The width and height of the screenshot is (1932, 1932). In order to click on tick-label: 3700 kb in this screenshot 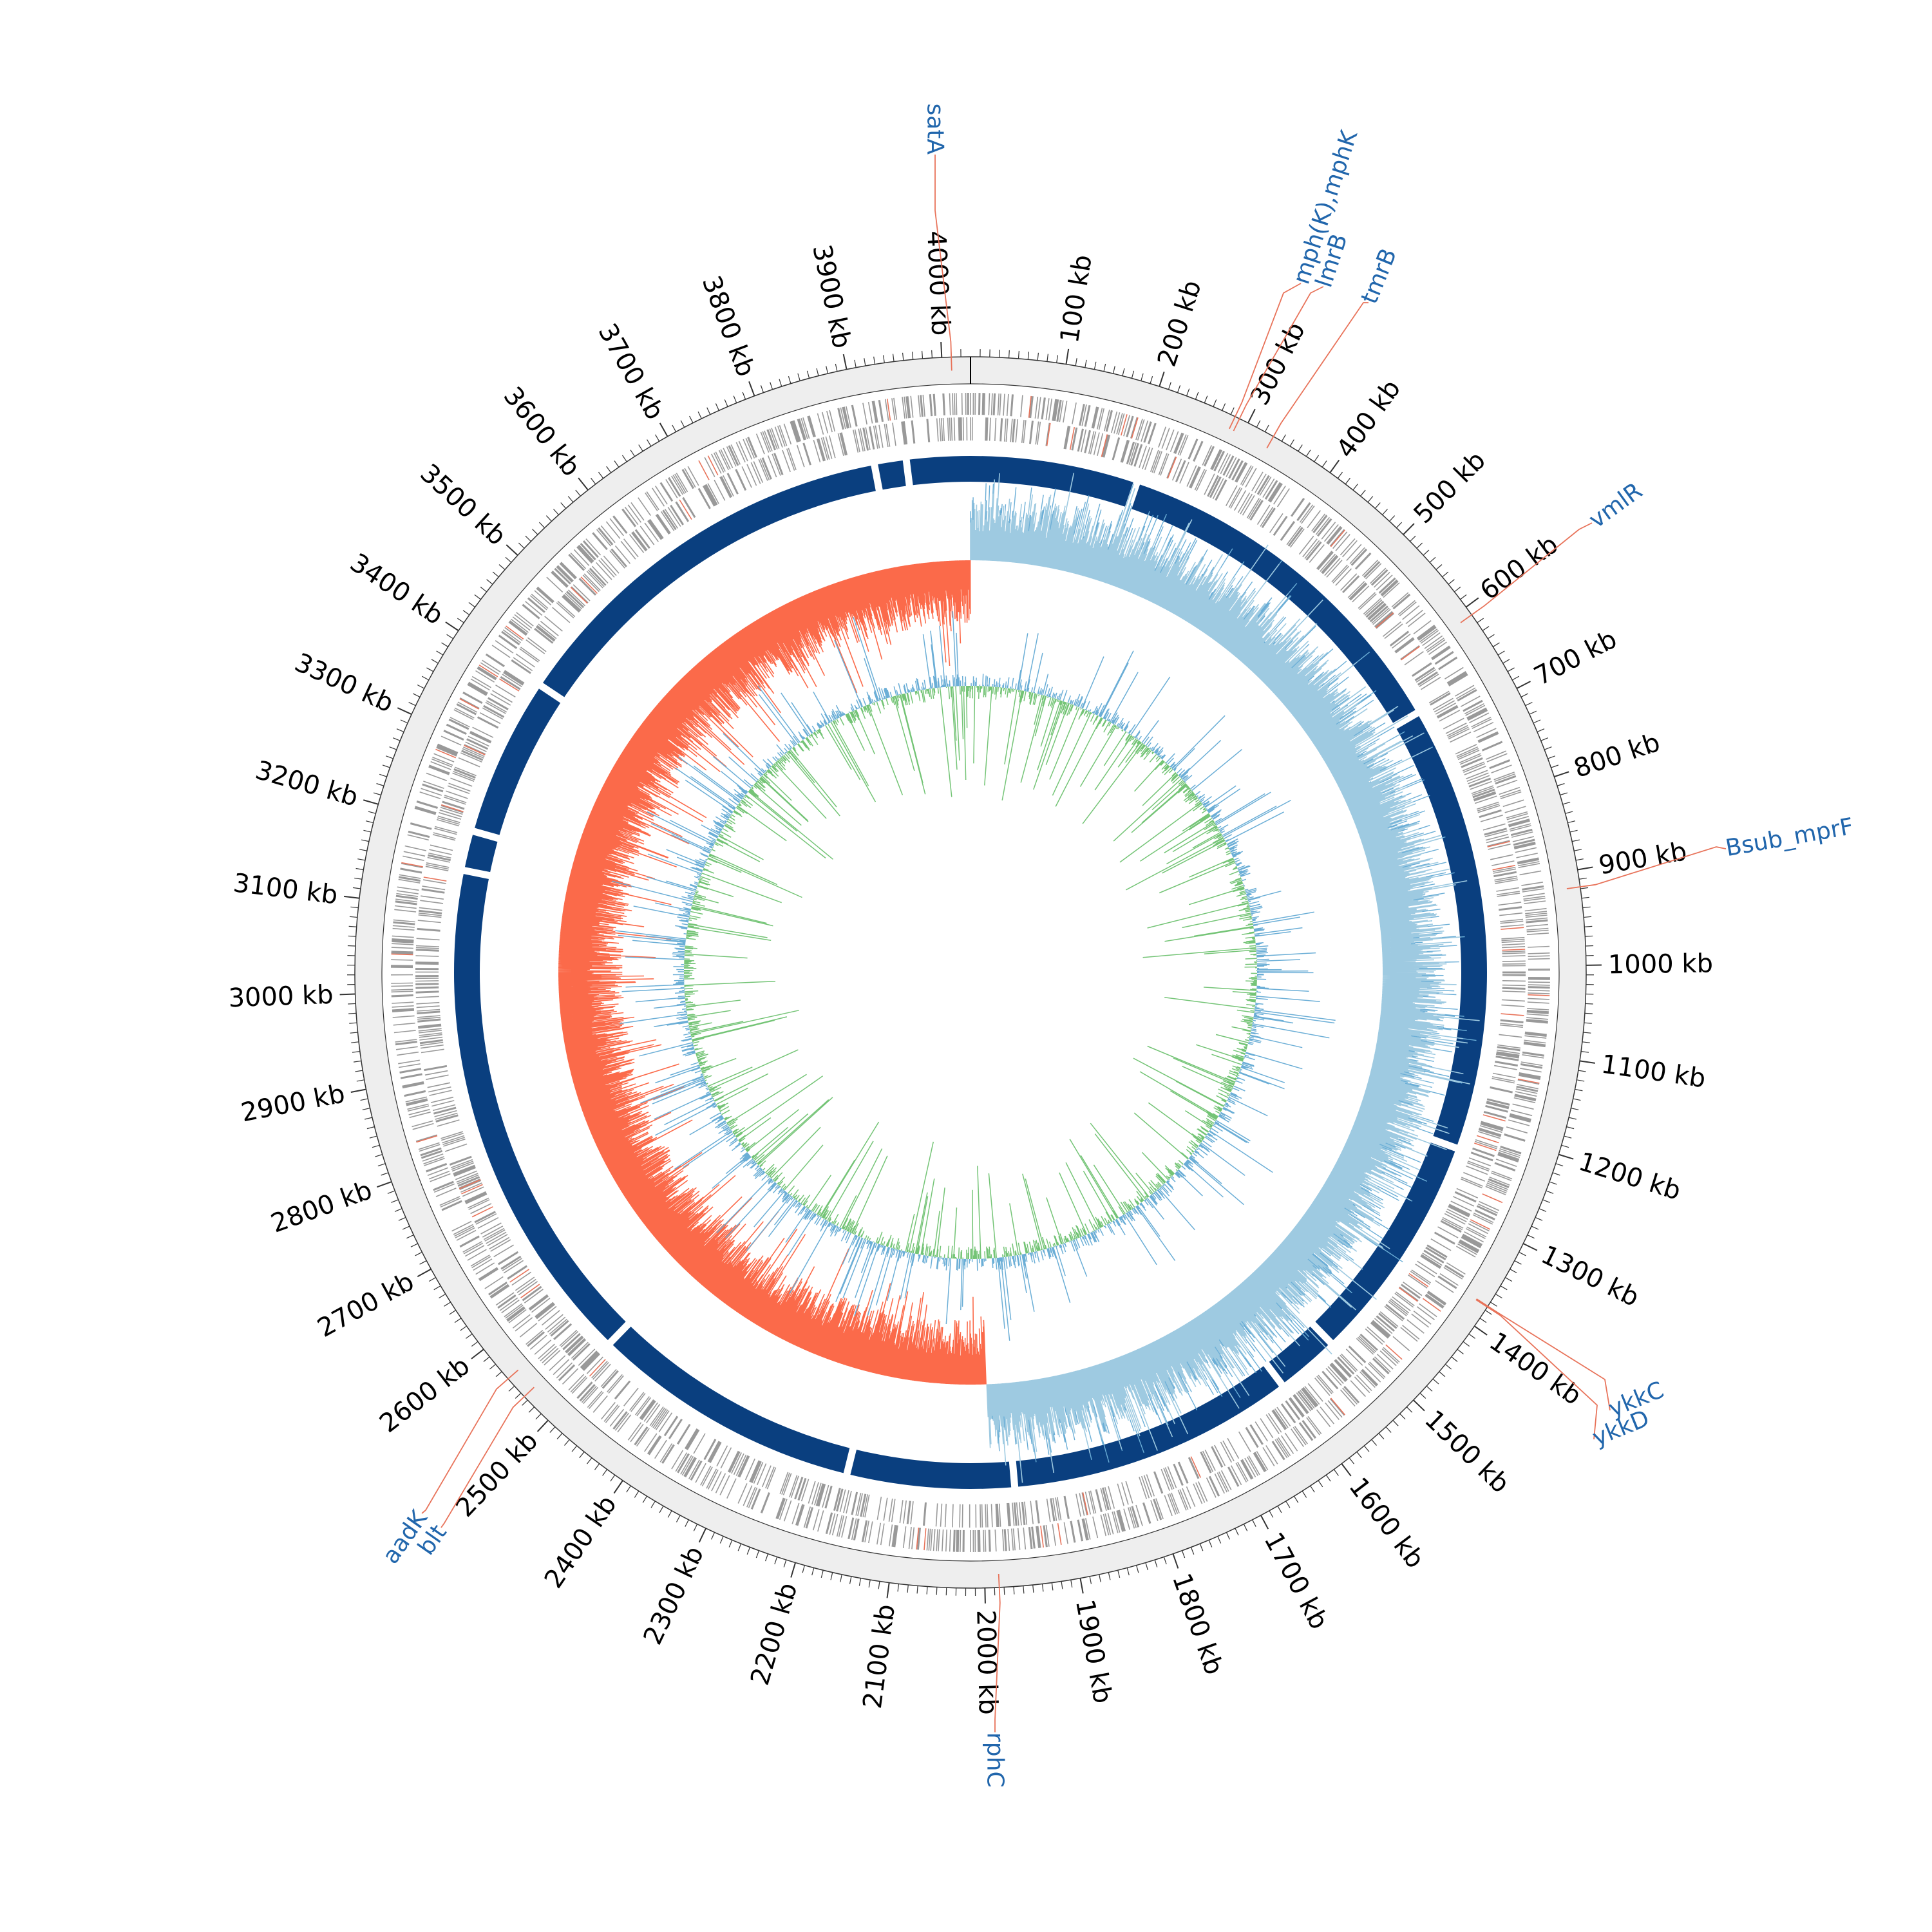, I will do `click(631, 372)`.